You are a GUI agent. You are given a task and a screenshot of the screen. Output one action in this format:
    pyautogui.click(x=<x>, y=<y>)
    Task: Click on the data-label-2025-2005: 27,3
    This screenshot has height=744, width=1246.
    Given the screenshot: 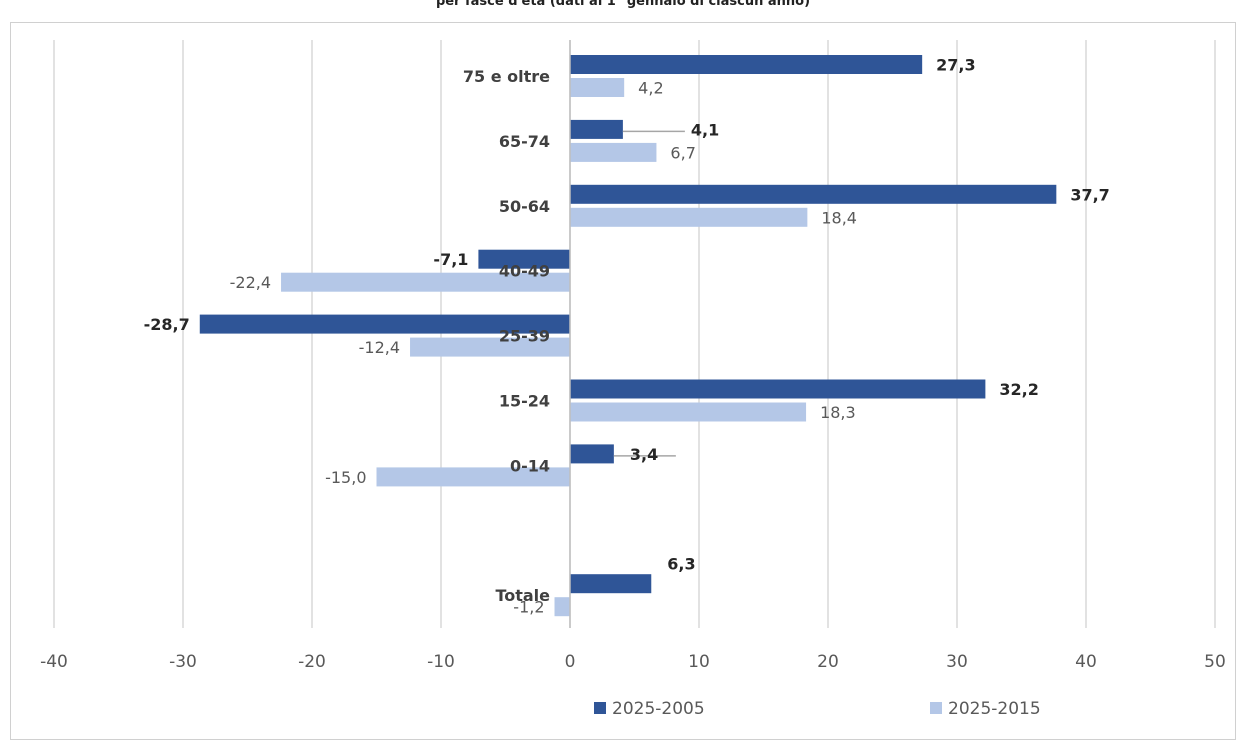 What is the action you would take?
    pyautogui.click(x=955, y=65)
    